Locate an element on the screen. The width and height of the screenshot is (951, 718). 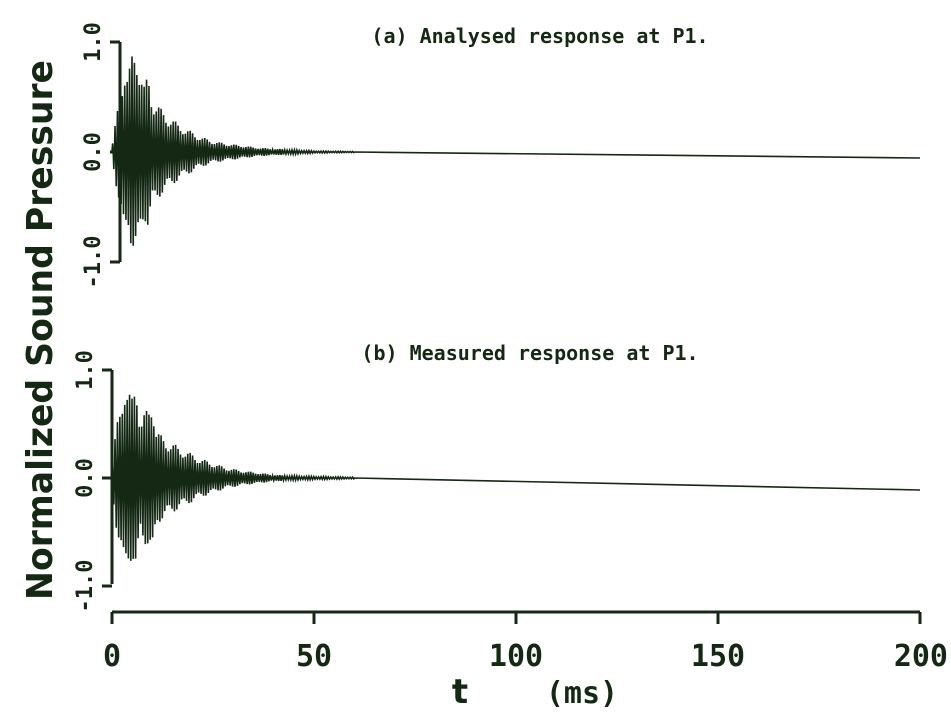
panel-a-y-tick-label: 0.0 is located at coordinates (93, 152).